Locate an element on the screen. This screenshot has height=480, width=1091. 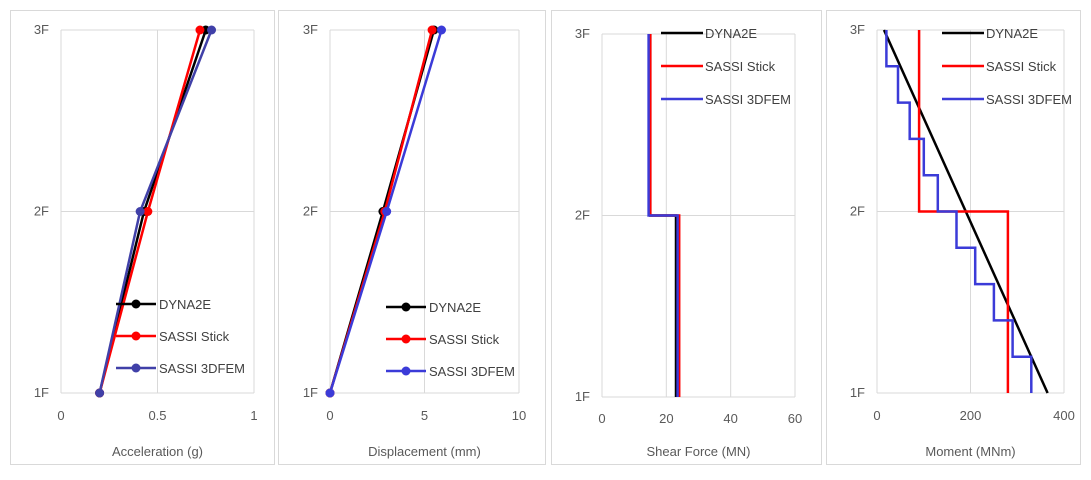
displacement-legend-marker-sassi-3dfem is located at coordinates (406, 371).